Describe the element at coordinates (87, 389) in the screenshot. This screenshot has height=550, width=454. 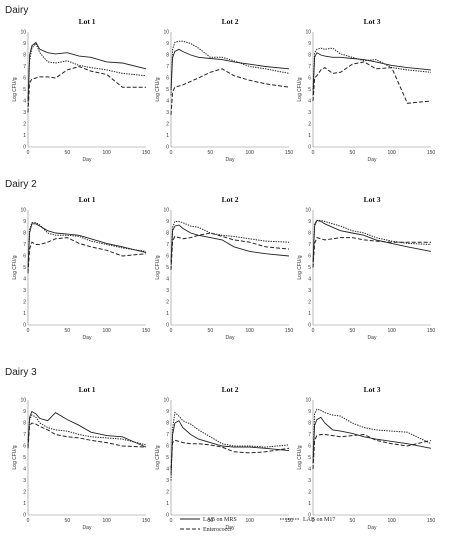
I see `chart-title: Lot 1` at that location.